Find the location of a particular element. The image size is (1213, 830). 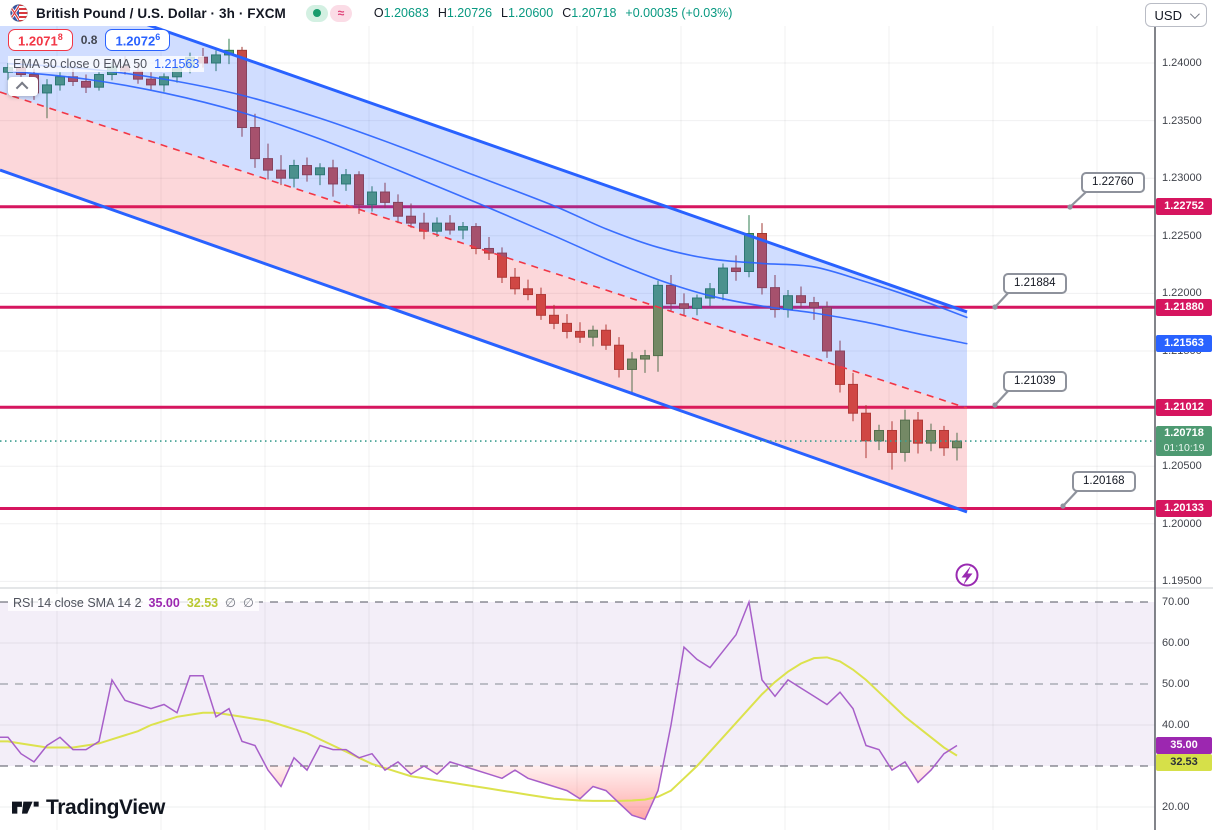

price-axis-tick: 1.23000 is located at coordinates (1182, 178).